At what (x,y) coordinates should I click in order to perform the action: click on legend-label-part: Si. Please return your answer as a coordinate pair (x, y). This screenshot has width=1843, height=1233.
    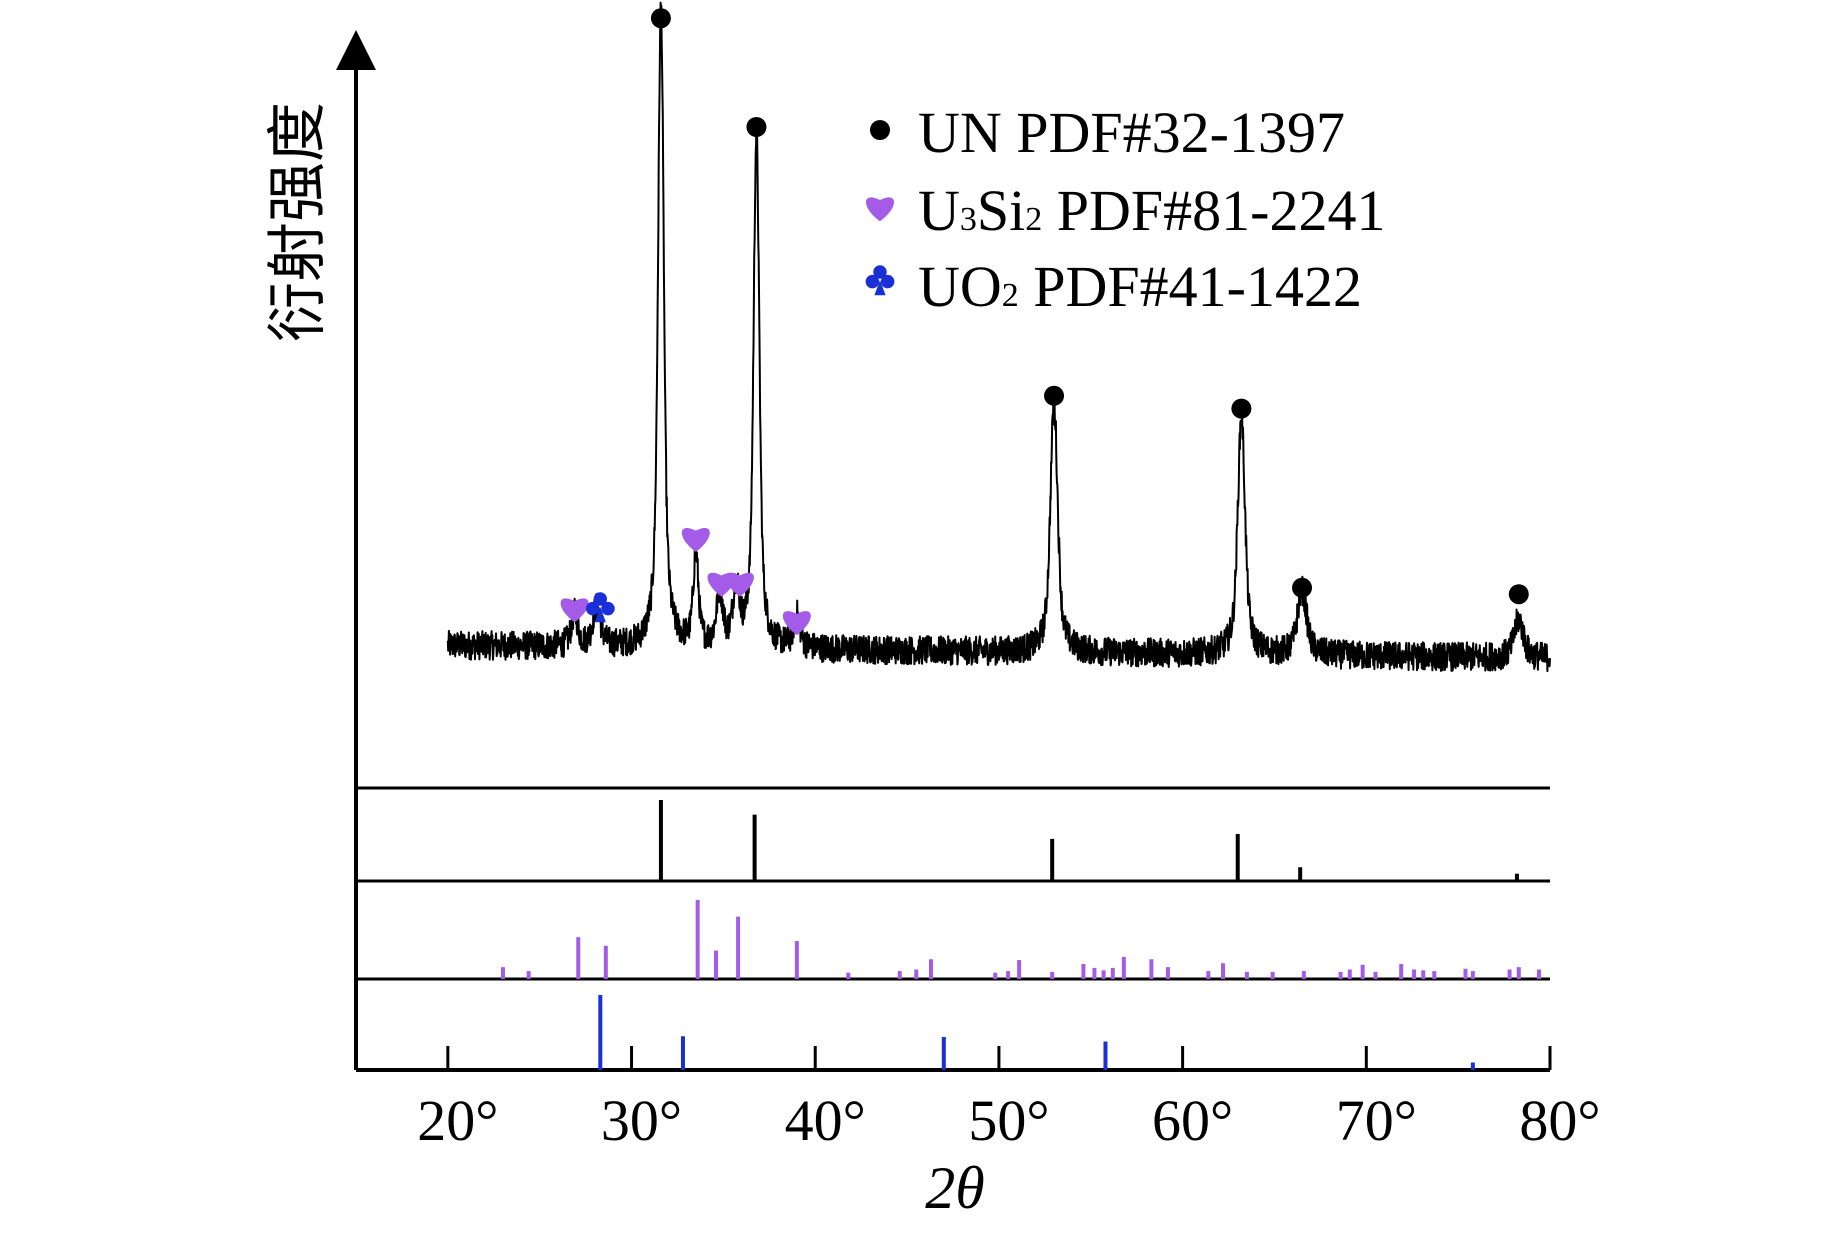
    Looking at the image, I should click on (1001, 210).